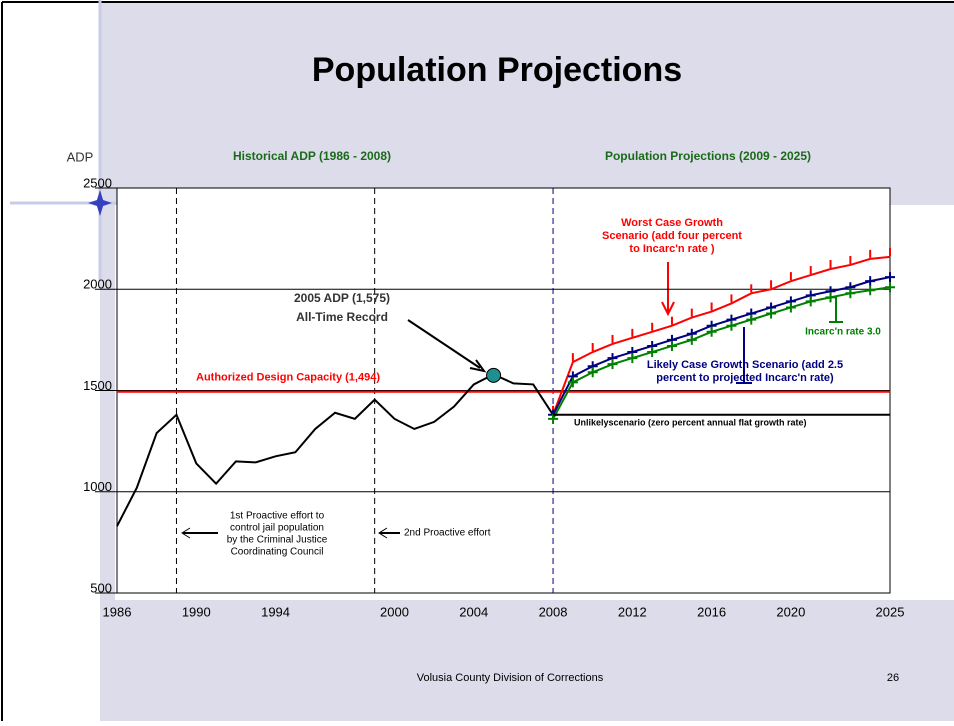 Image resolution: width=954 pixels, height=726 pixels. What do you see at coordinates (100, 203) in the screenshot?
I see `deco-star` at bounding box center [100, 203].